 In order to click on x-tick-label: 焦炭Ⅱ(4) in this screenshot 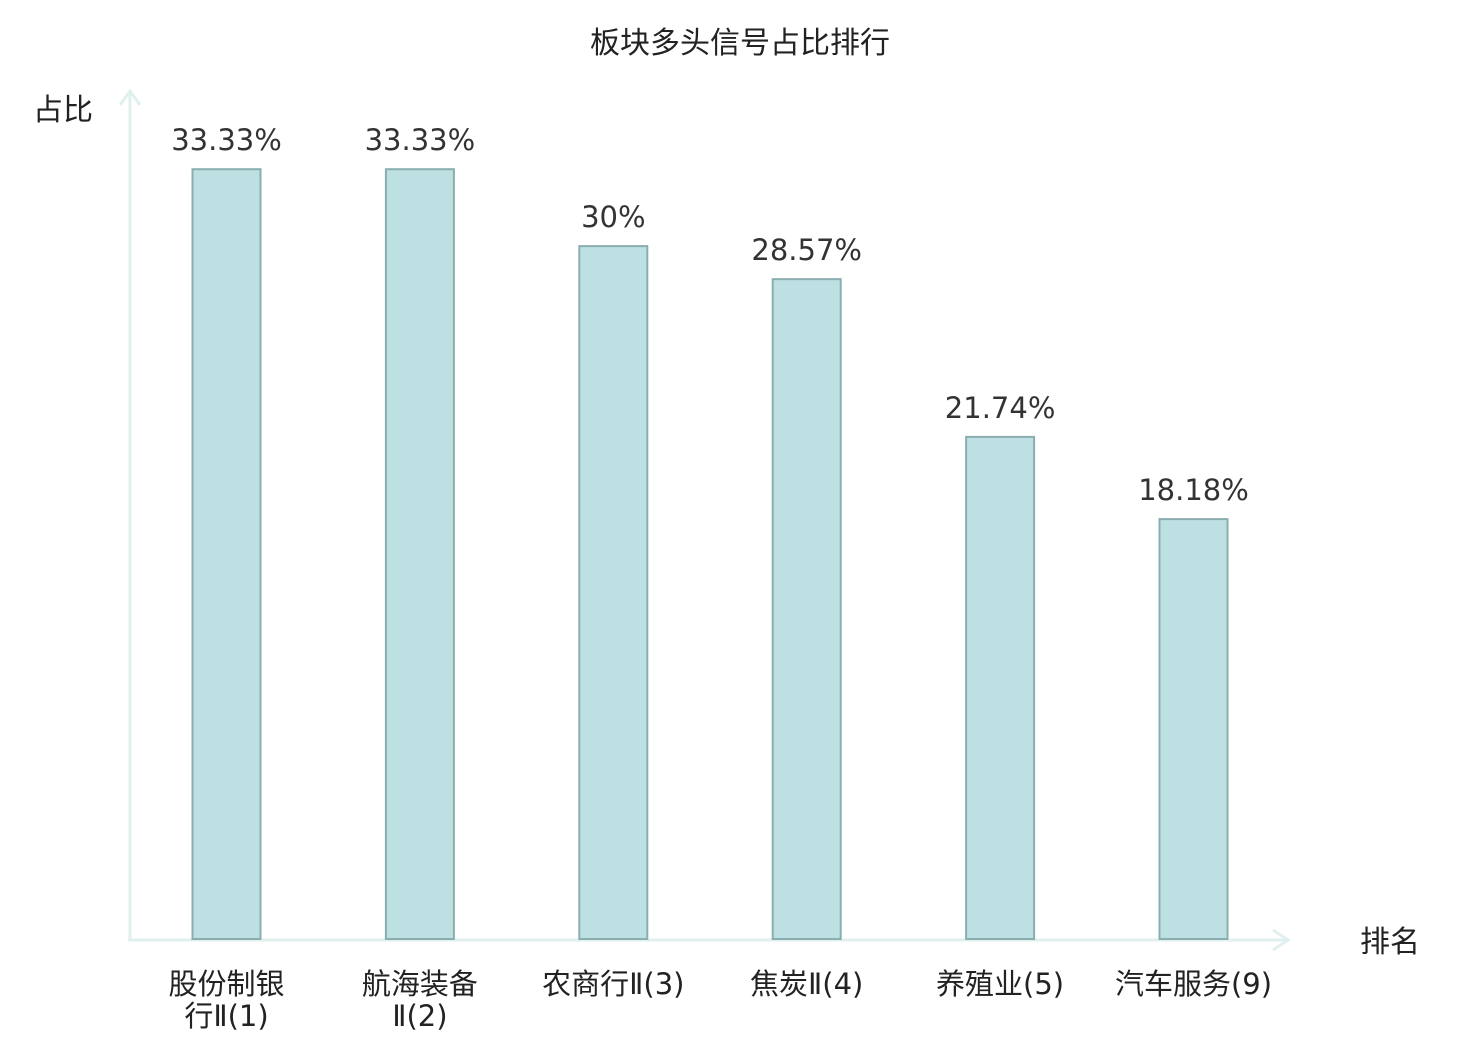, I will do `click(806, 984)`.